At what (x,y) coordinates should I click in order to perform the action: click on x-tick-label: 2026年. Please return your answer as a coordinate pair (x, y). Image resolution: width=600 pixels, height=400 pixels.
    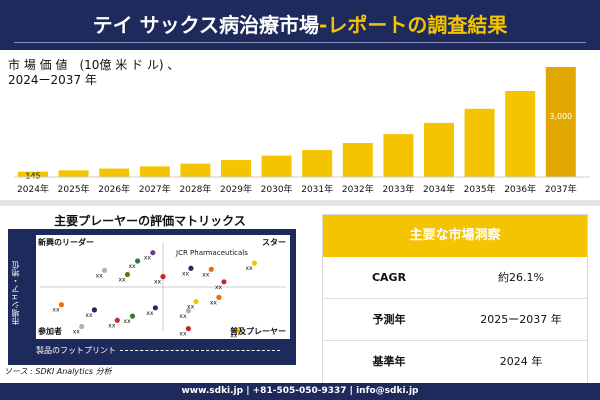
    Looking at the image, I should click on (114, 189).